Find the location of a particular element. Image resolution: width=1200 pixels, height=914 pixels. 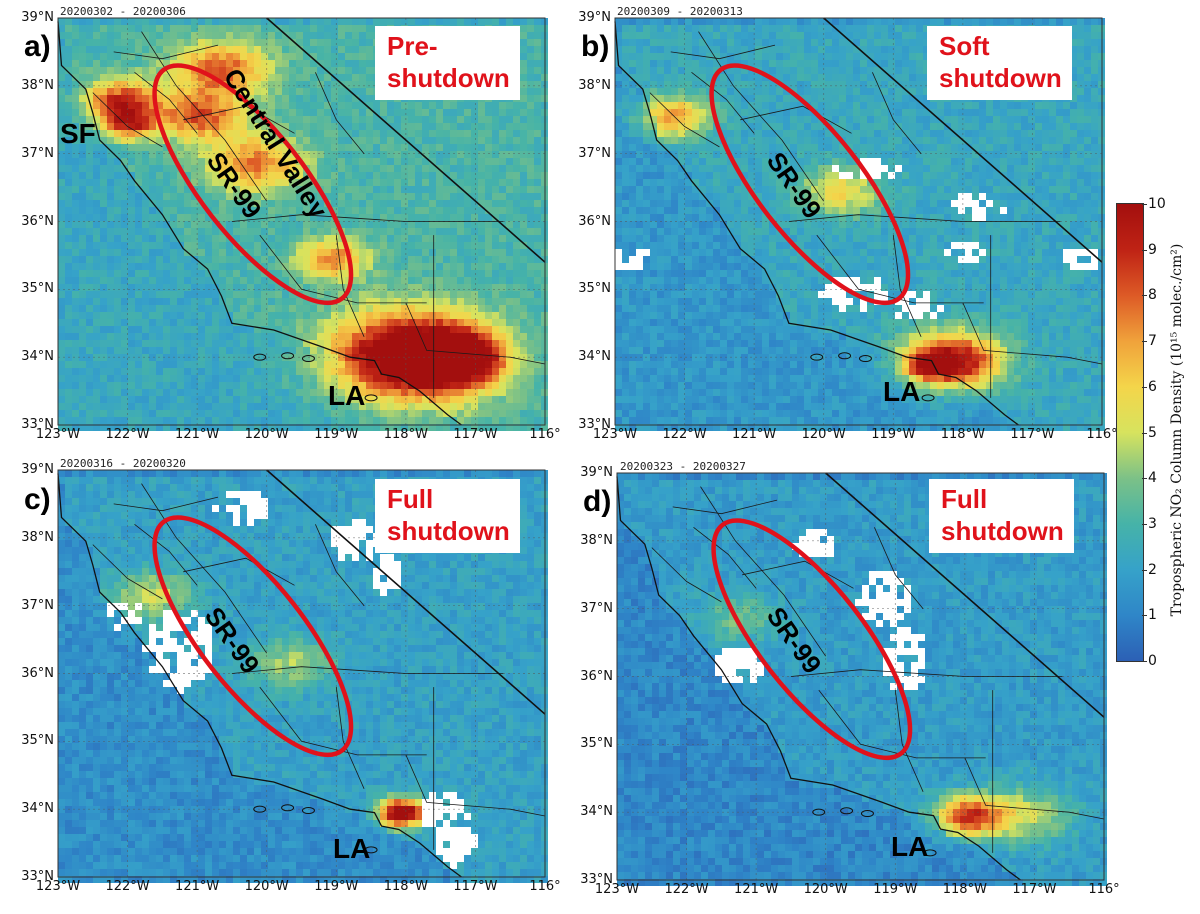

period-title: Pre- shutdown is located at coordinates (447, 63).